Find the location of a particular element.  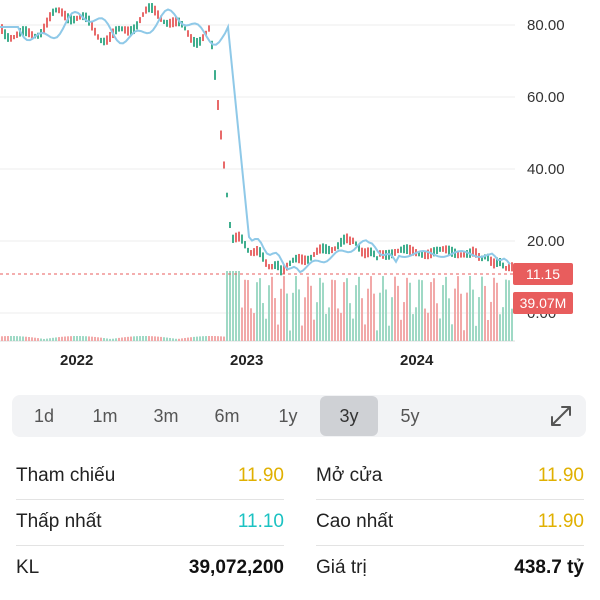

range-tab-5y: 5y is located at coordinates (410, 416).